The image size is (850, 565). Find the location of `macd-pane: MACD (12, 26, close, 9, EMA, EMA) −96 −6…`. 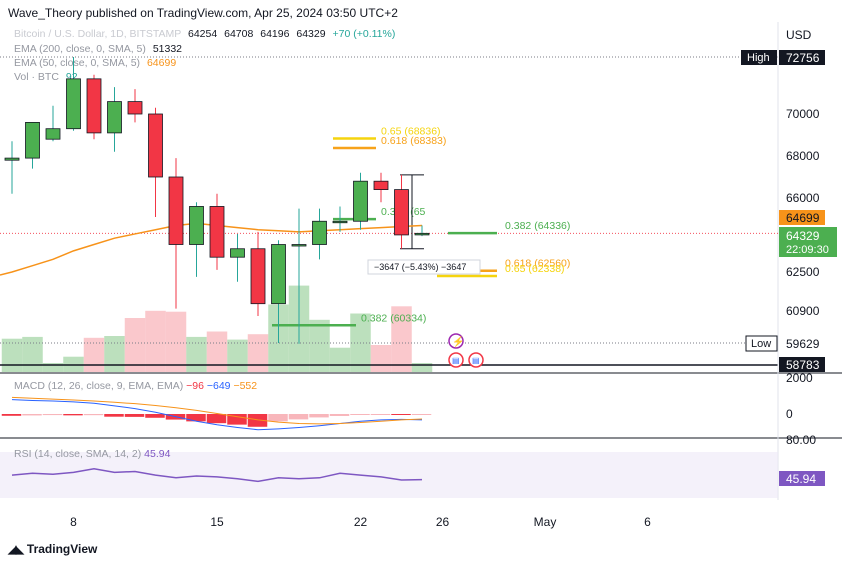

macd-pane: MACD (12, 26, close, 9, EMA, EMA) −96 −6… is located at coordinates (407, 401).